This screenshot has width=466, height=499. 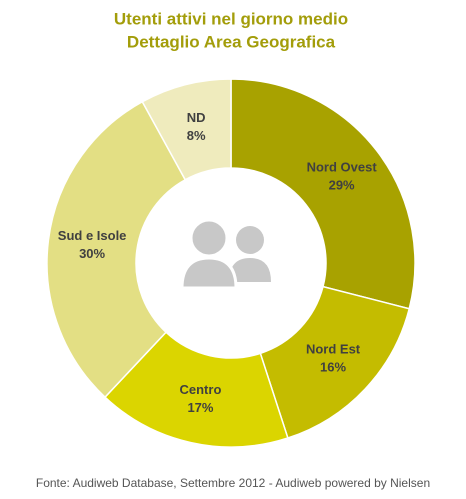 What do you see at coordinates (342, 167) in the screenshot?
I see `slice-label: Nord Ovest` at bounding box center [342, 167].